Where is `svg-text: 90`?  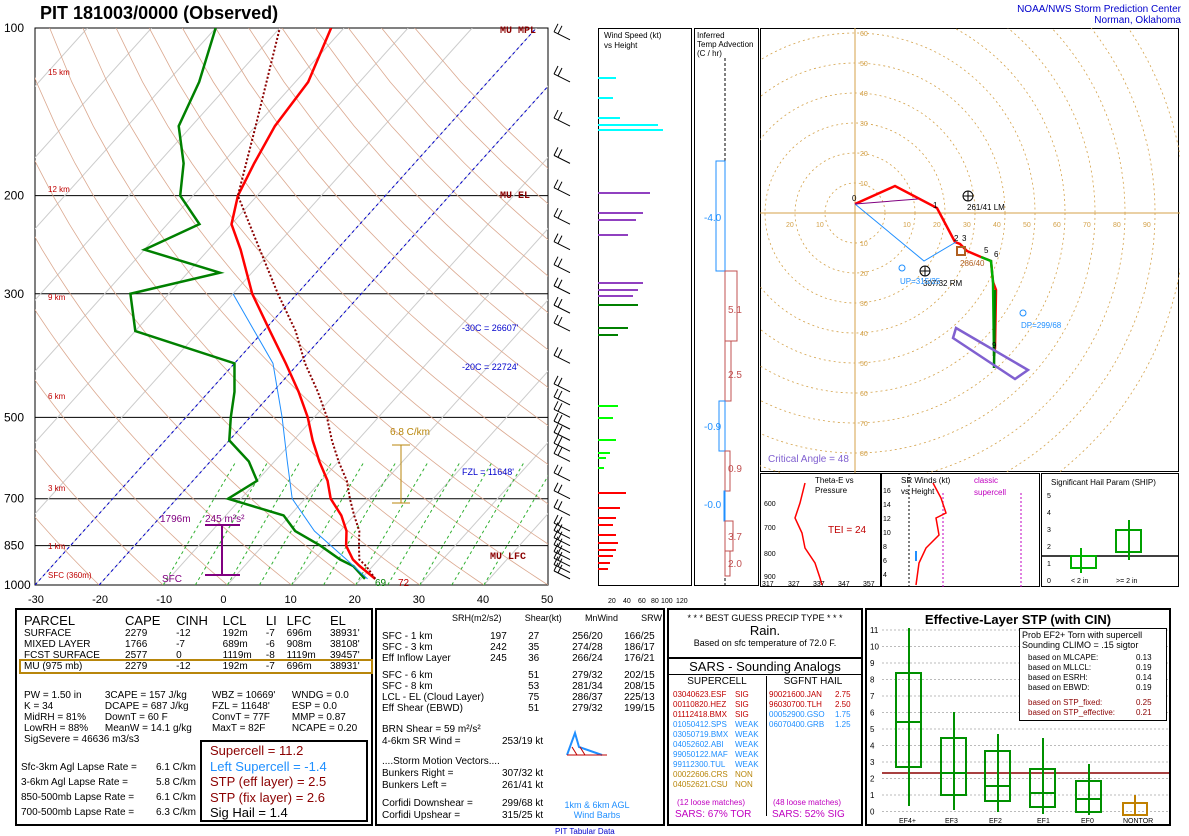 svg-text: 90 is located at coordinates (1147, 225).